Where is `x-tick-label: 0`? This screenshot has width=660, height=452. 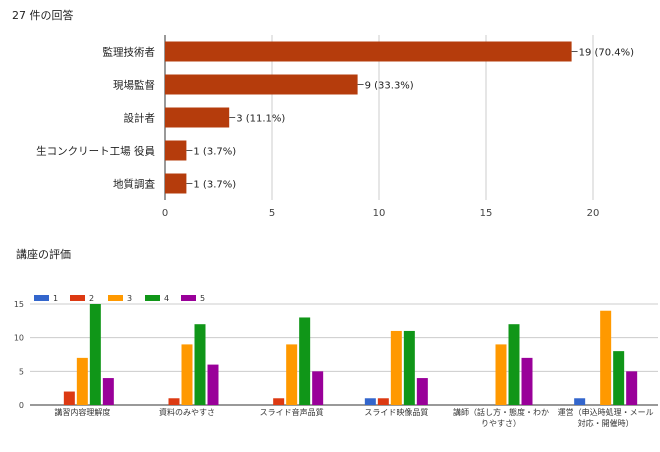
x-tick-label: 0 is located at coordinates (165, 213).